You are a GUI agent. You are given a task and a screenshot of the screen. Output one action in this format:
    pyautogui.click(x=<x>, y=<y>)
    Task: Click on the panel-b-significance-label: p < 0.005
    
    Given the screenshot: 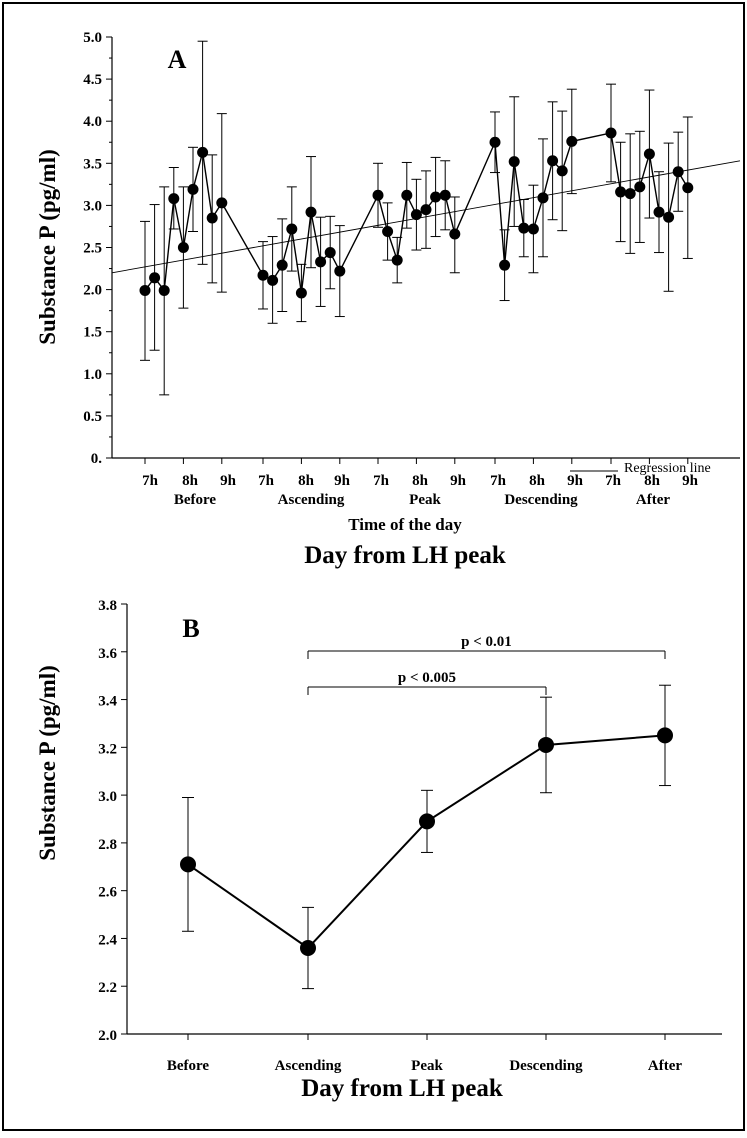 What is the action you would take?
    pyautogui.click(x=427, y=678)
    